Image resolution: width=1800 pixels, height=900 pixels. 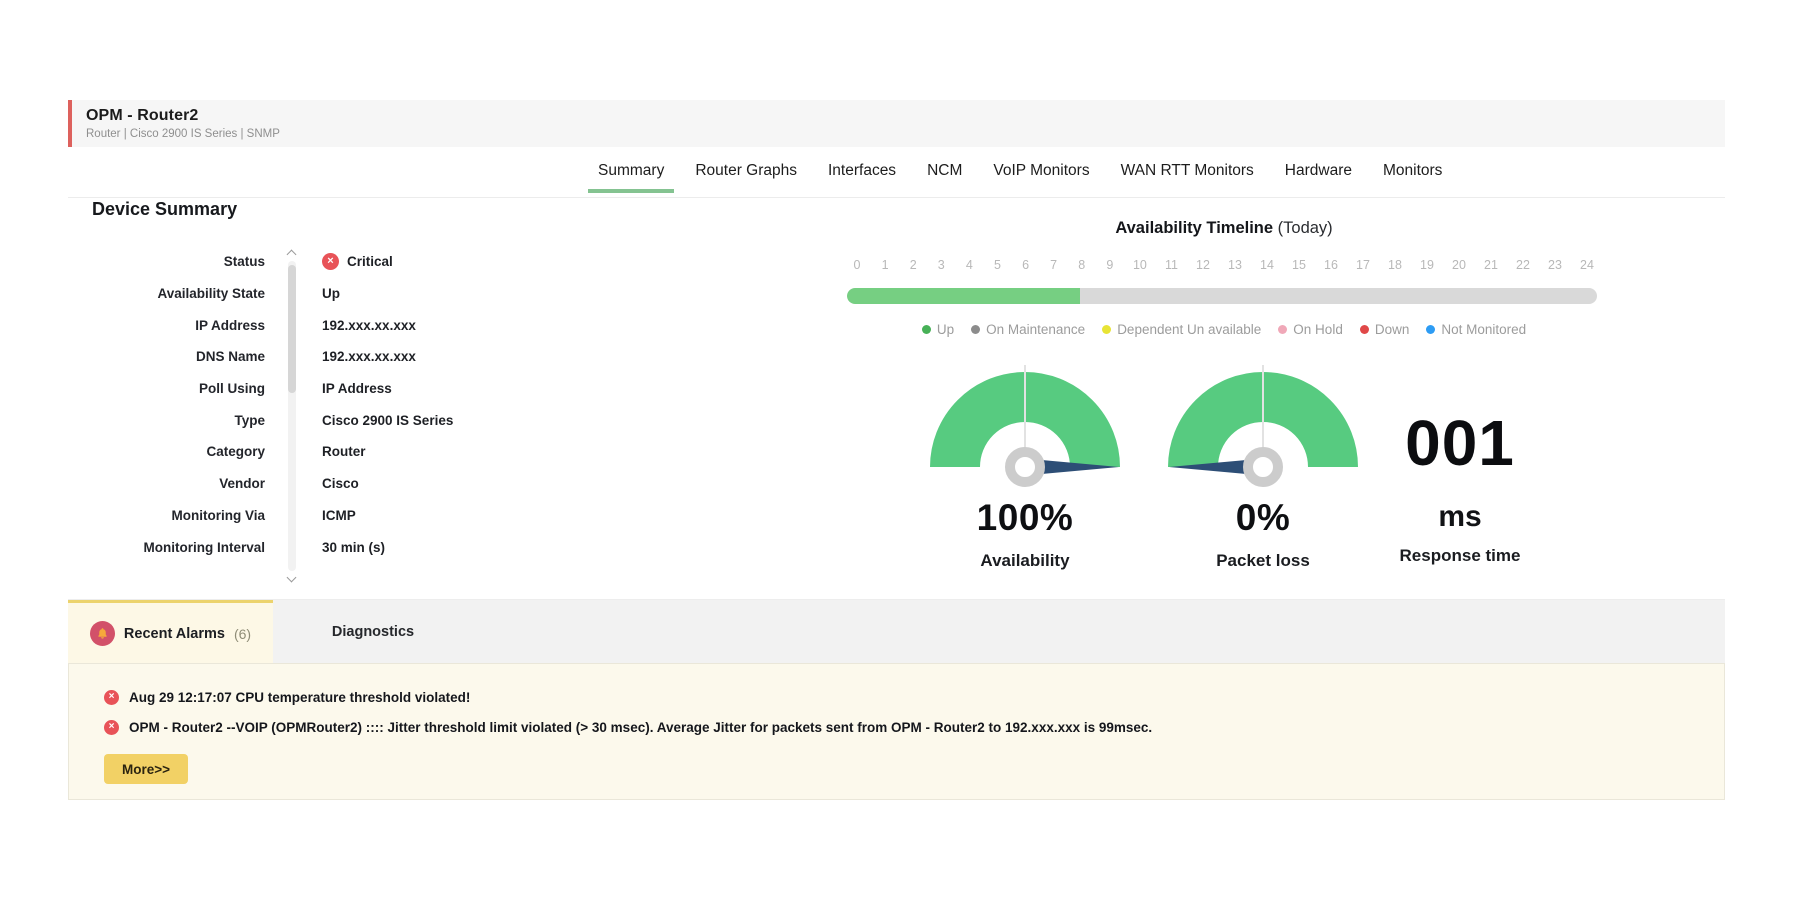 I want to click on tab-ncm: NCM, so click(x=945, y=170).